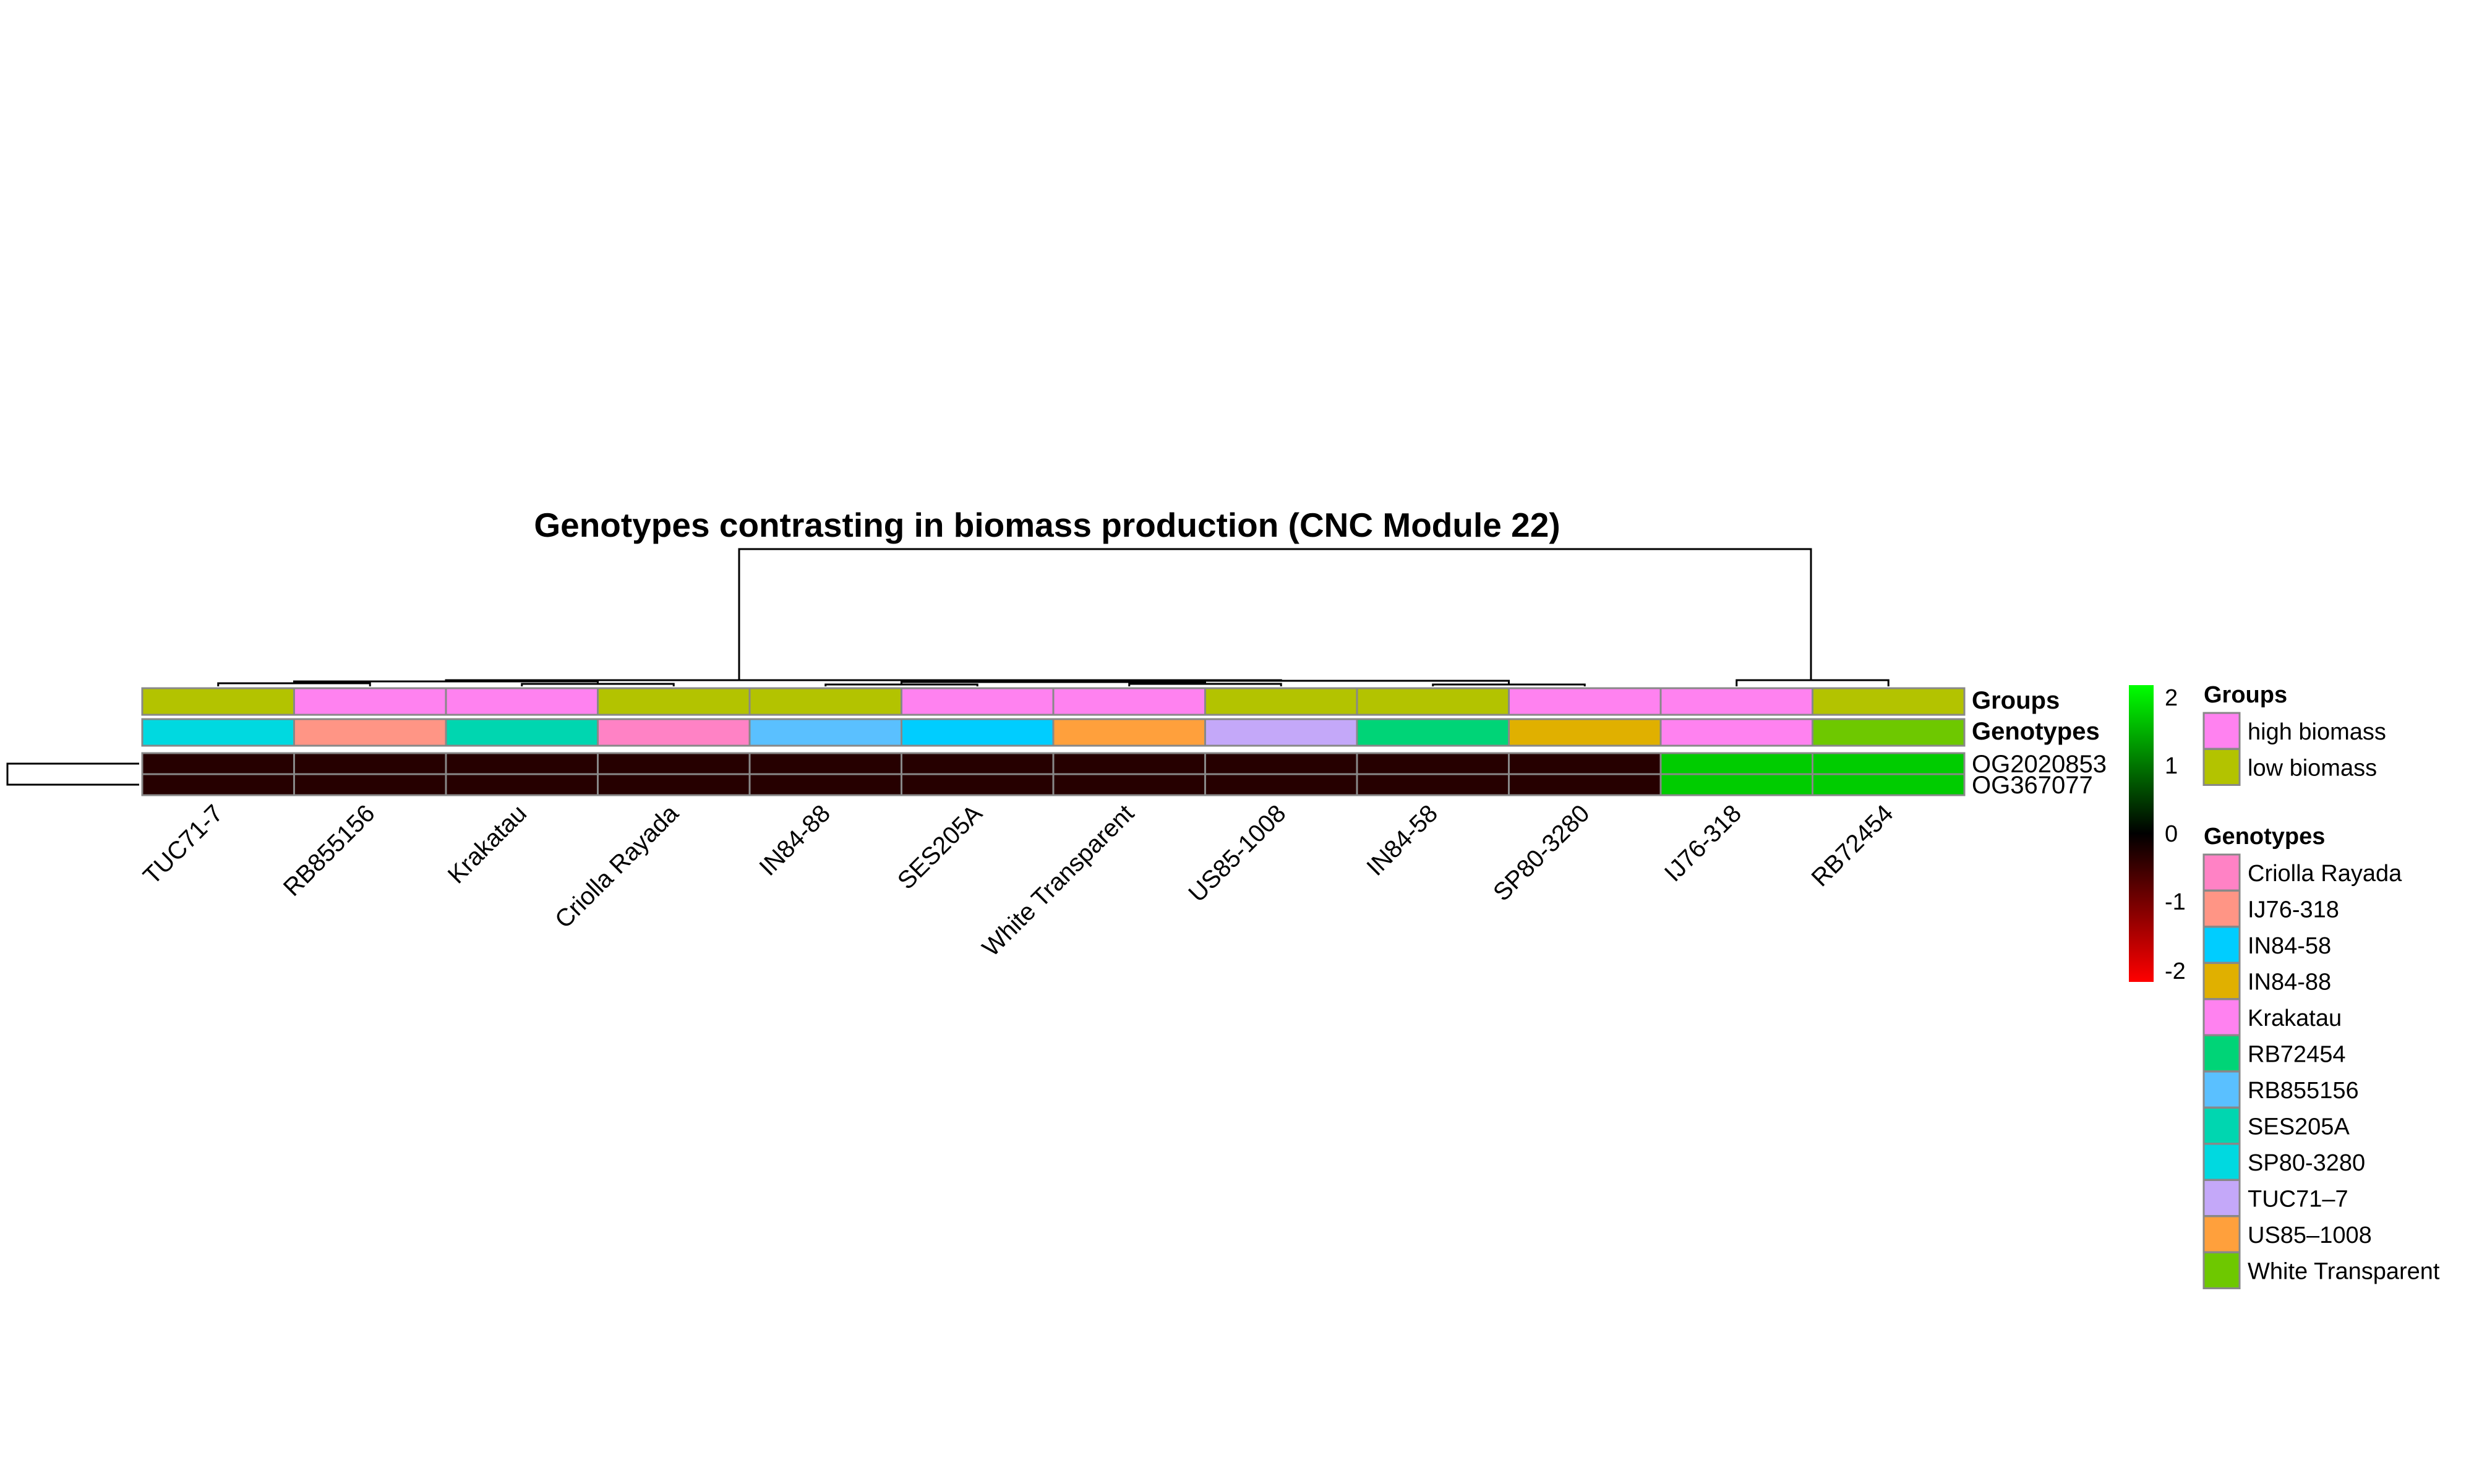 The height and width of the screenshot is (1484, 2474). What do you see at coordinates (2294, 910) in the screenshot?
I see `legend-item-label: IJ76-318` at bounding box center [2294, 910].